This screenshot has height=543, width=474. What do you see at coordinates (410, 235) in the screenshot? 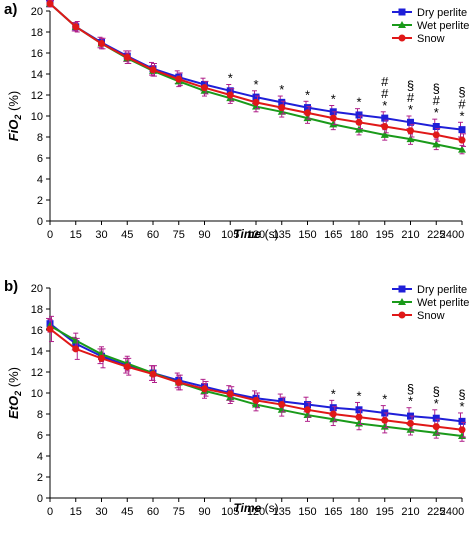
I see `x-tick-label: 210` at bounding box center [410, 235].